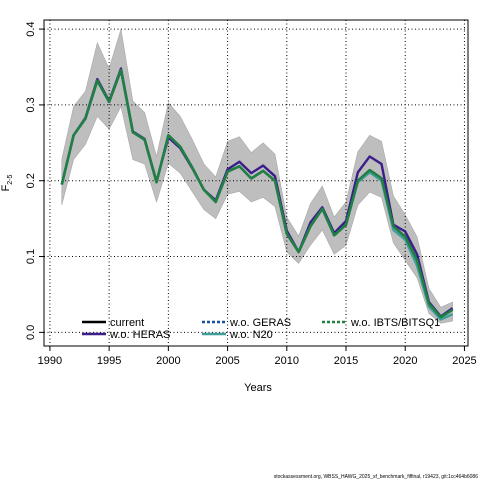 The height and width of the screenshot is (480, 480). I want to click on x-tick-label-2000: 2000, so click(168, 361).